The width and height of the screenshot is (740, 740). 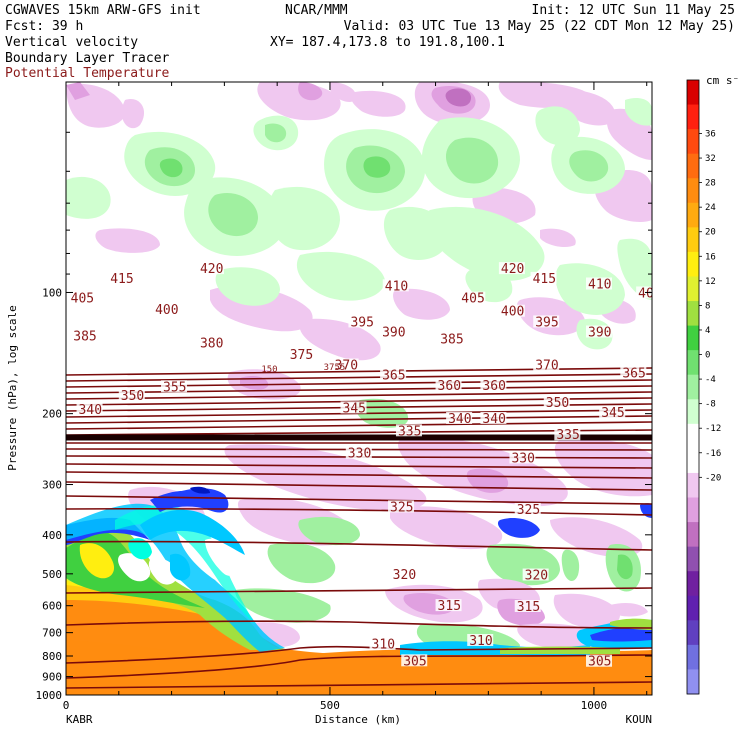 What do you see at coordinates (361, 322) in the screenshot?
I see `theta-label: 395` at bounding box center [361, 322].